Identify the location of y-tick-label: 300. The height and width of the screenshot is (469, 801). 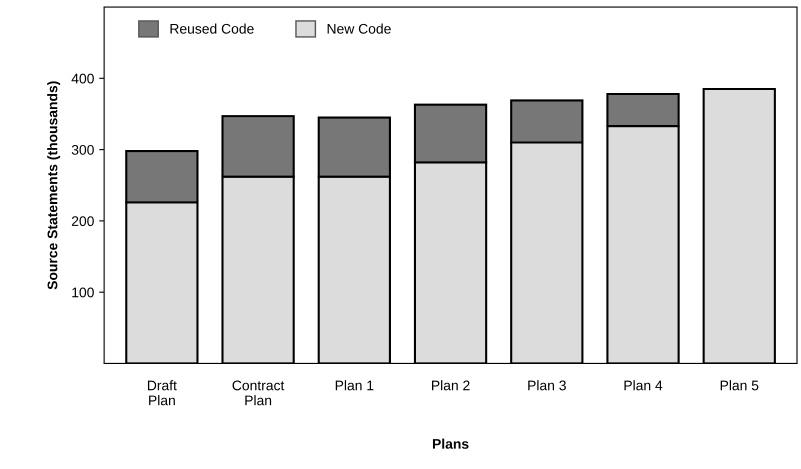
(83, 149).